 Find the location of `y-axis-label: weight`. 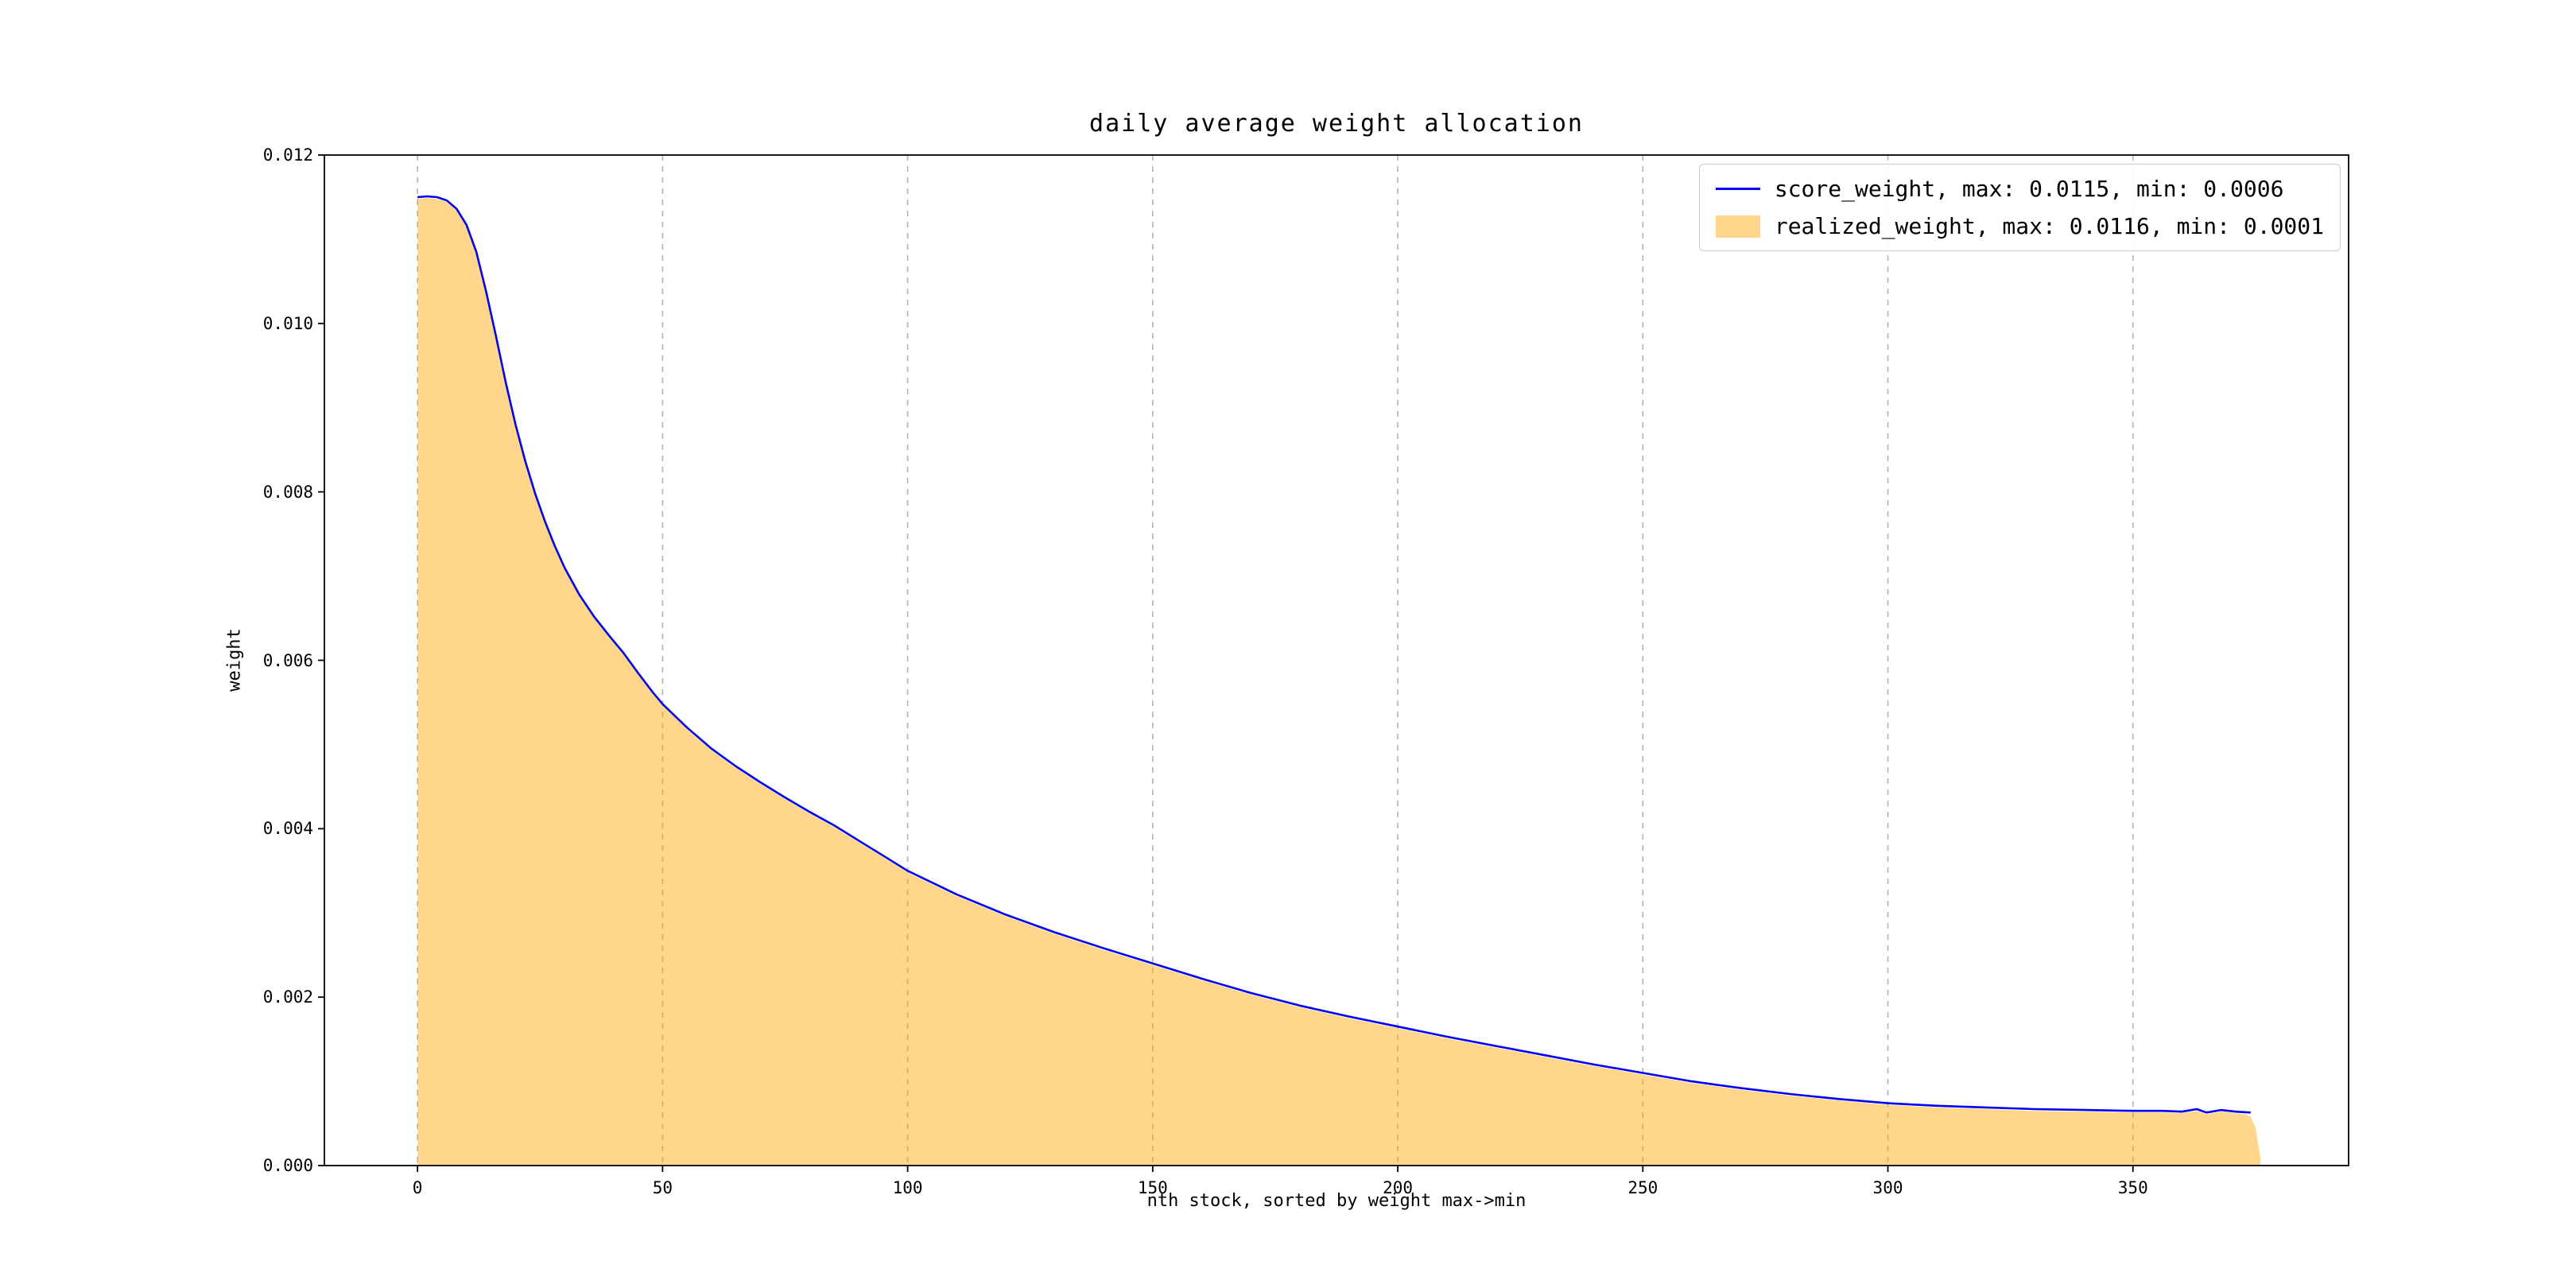

y-axis-label: weight is located at coordinates (234, 660).